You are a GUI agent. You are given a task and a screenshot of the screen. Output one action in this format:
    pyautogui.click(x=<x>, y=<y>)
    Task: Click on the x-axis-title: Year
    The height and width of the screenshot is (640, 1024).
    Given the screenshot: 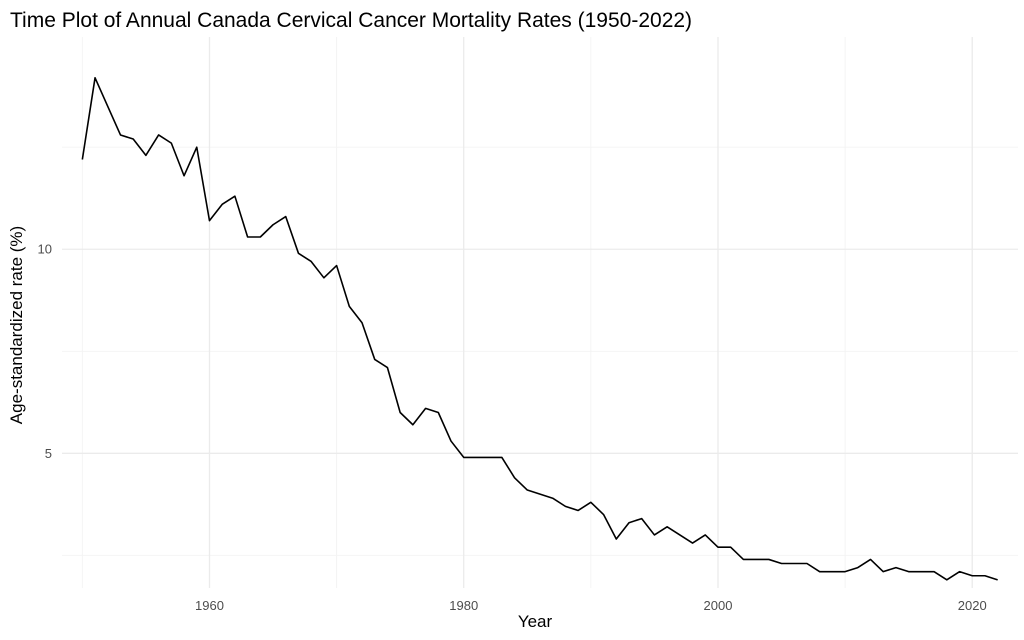 What is the action you would take?
    pyautogui.click(x=535, y=621)
    